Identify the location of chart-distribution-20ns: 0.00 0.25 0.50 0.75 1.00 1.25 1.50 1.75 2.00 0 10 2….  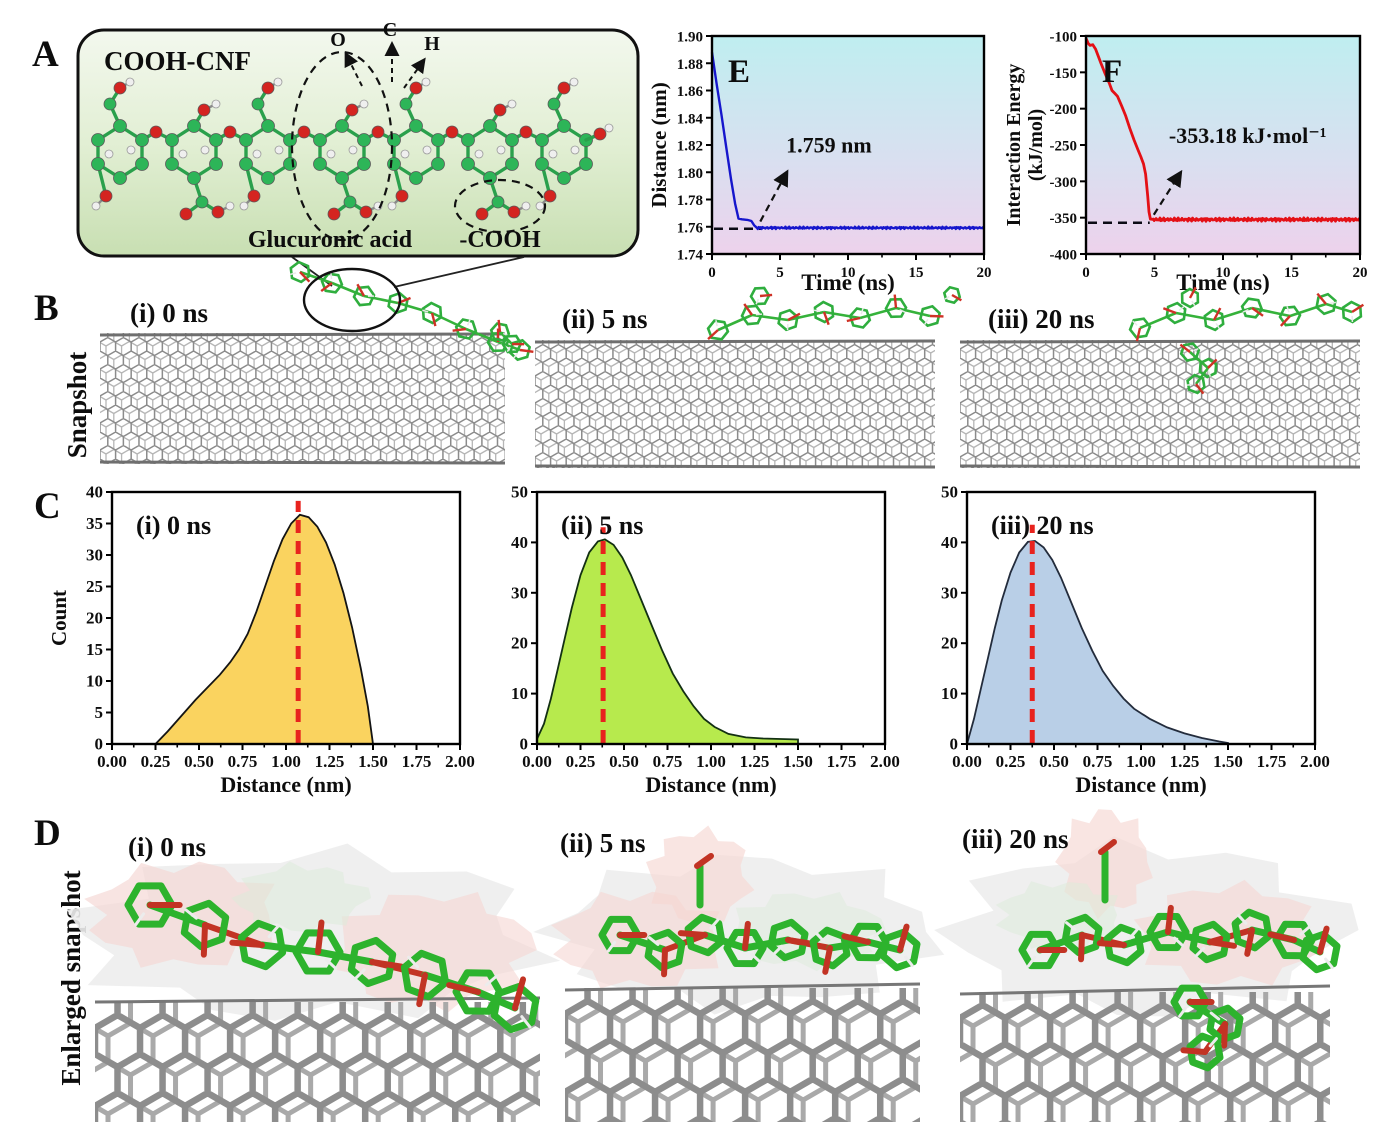
(1135, 640).